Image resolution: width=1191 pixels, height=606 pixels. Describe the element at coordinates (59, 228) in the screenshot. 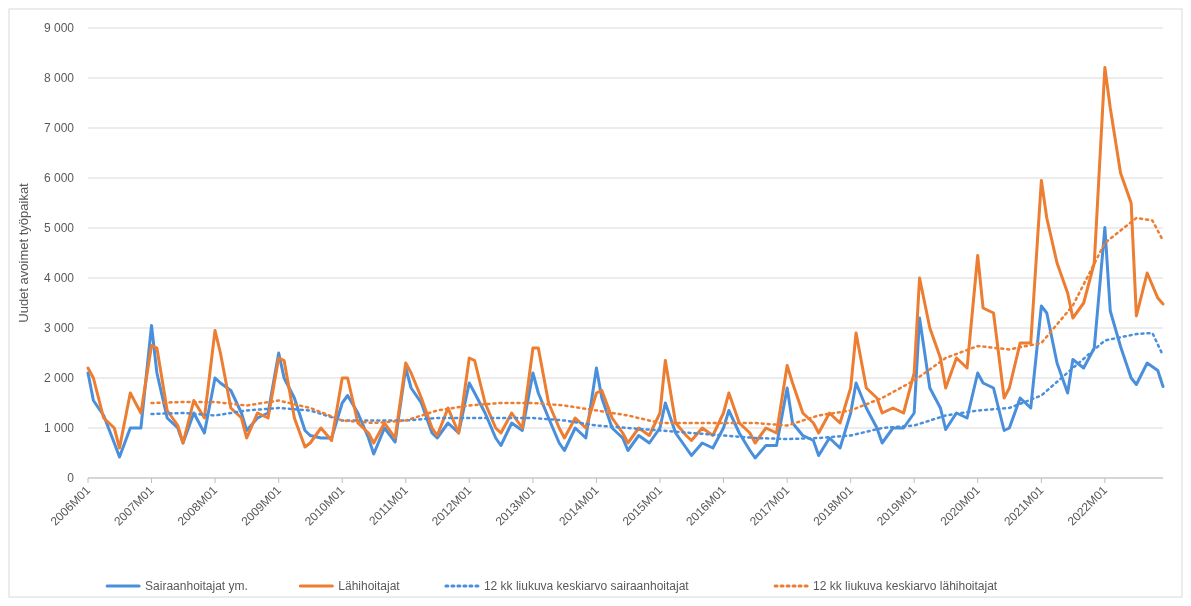

I see `y-tick-label: 5 000` at that location.